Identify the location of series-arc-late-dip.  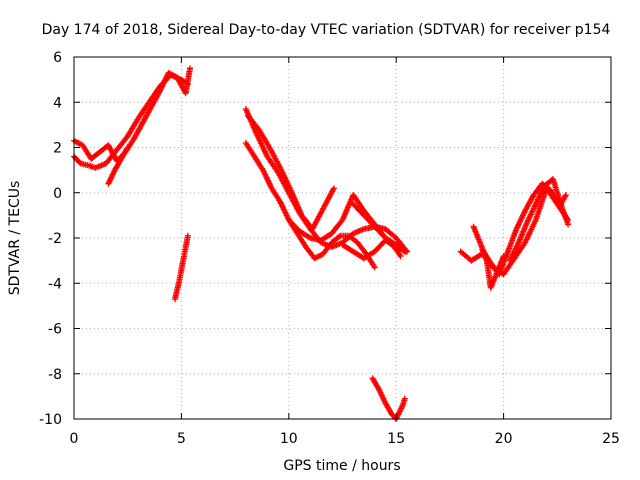
(388, 398).